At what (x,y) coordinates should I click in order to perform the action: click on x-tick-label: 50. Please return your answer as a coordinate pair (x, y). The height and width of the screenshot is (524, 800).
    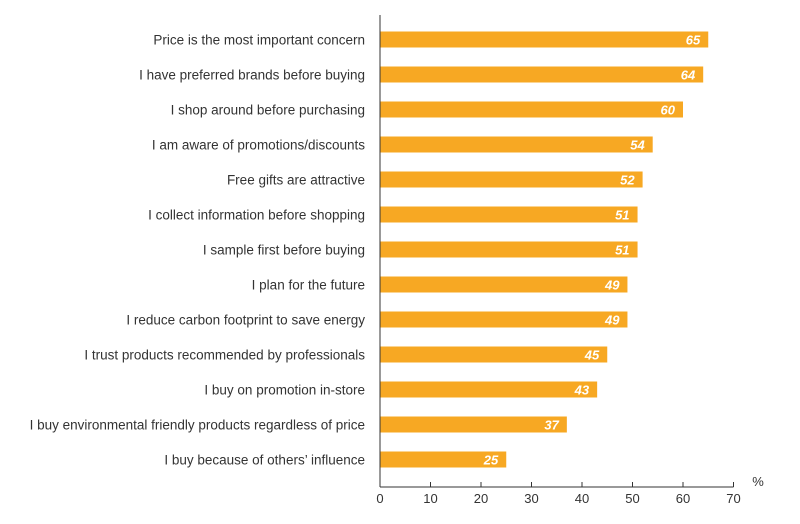
    Looking at the image, I should click on (632, 498).